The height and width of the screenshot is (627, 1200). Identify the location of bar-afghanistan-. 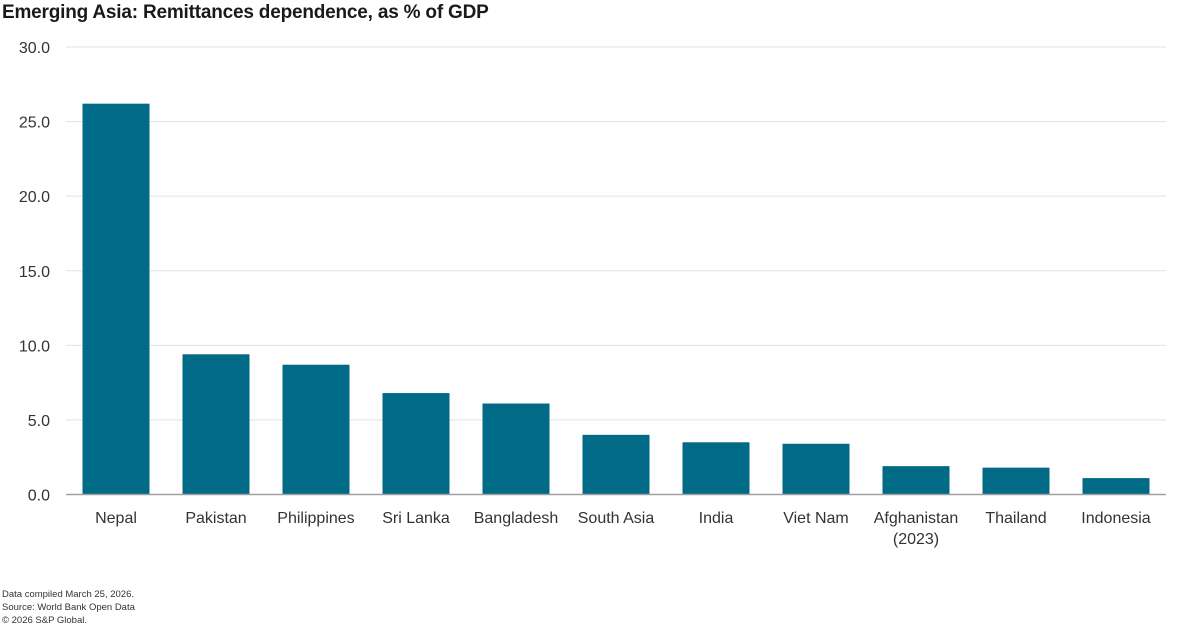
(916, 480).